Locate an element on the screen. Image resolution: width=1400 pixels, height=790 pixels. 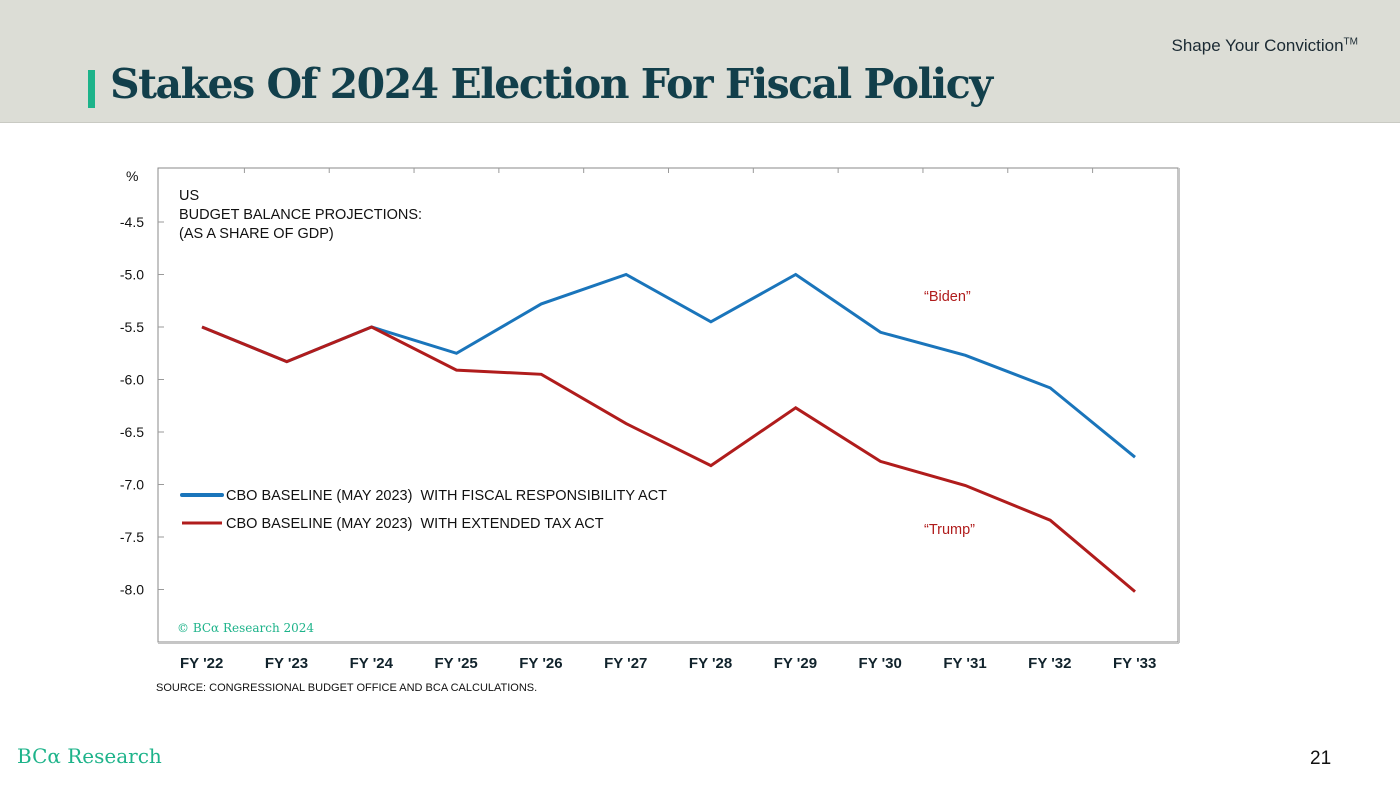
x-tick-label: FY '22 is located at coordinates (201, 663).